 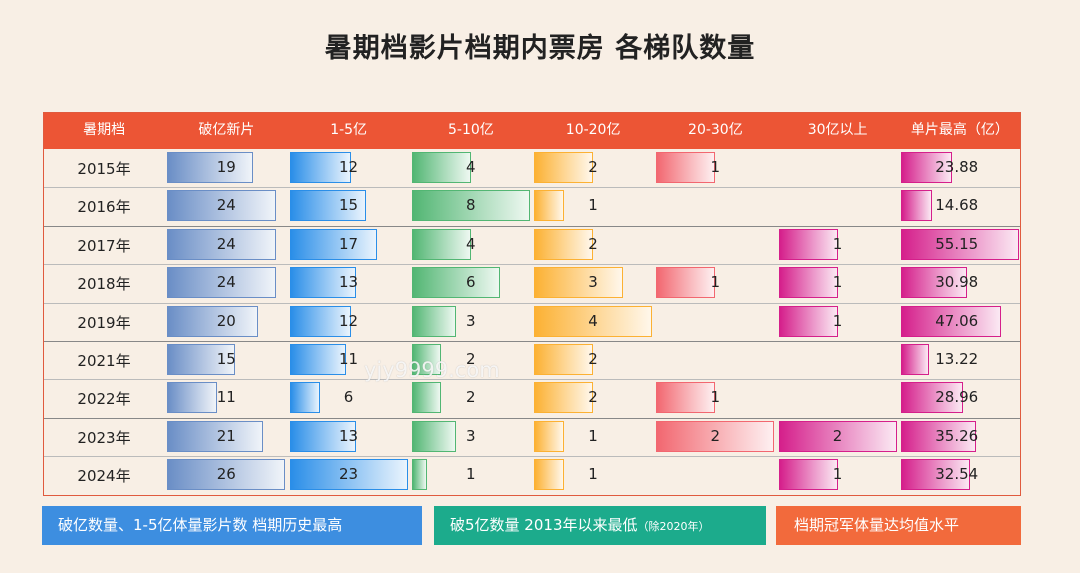 I want to click on header-r10_20: 10-20亿, so click(x=593, y=130).